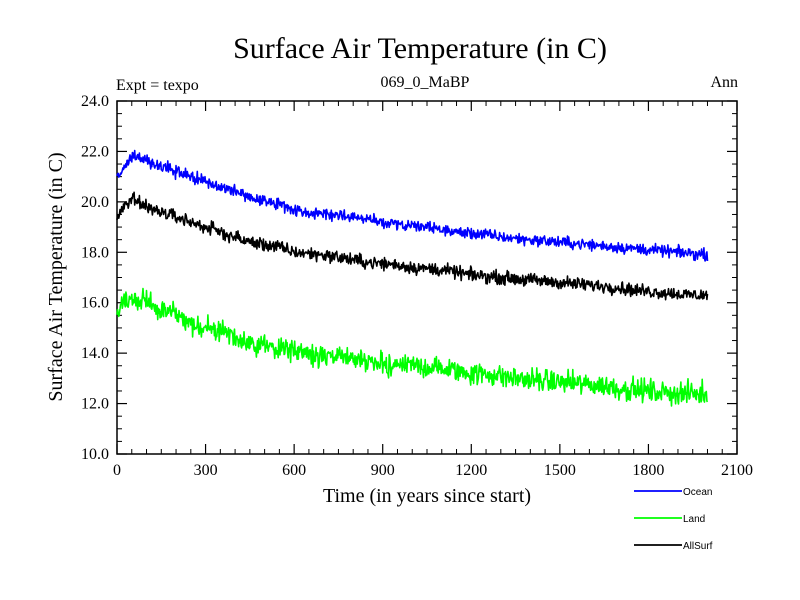 This screenshot has height=600, width=800. I want to click on legend-label-land: Land, so click(694, 519).